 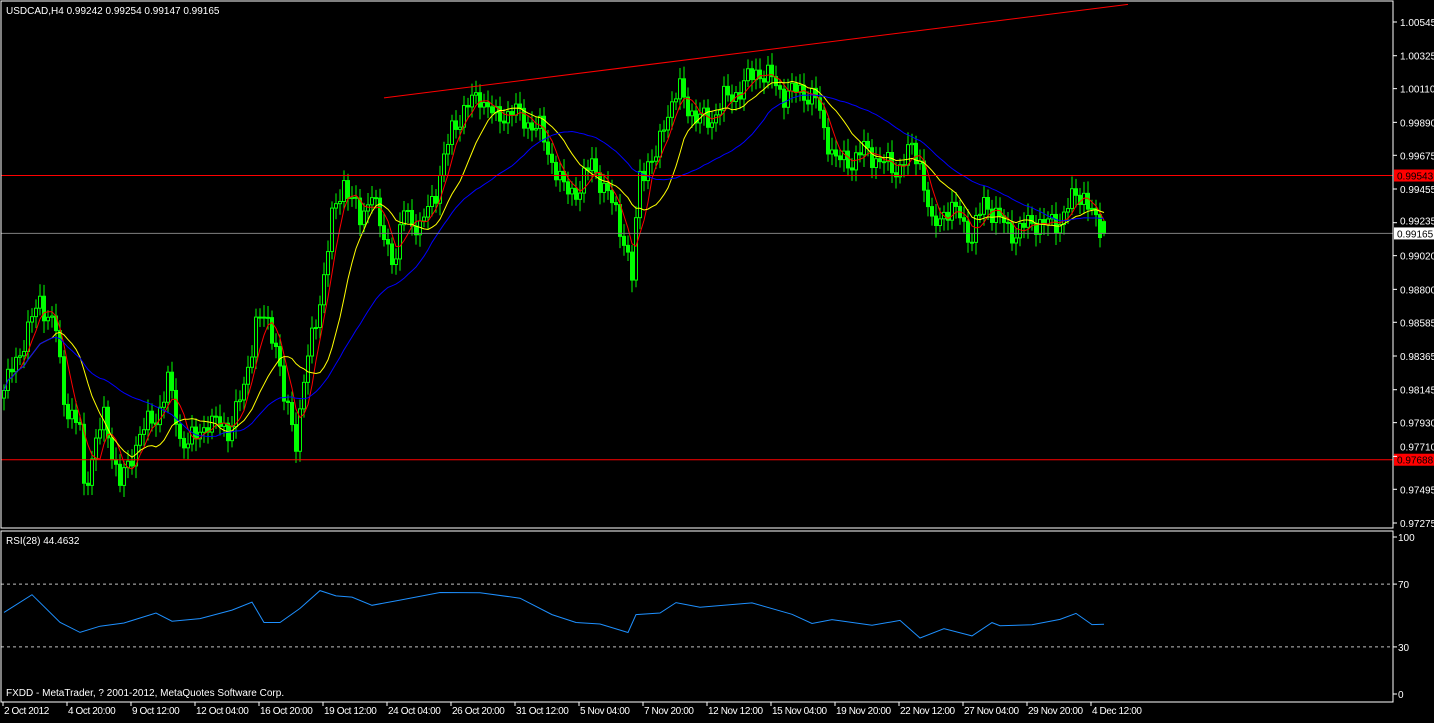 What do you see at coordinates (156, 711) in the screenshot?
I see `time-tick-label: 9 Oct 12:00` at bounding box center [156, 711].